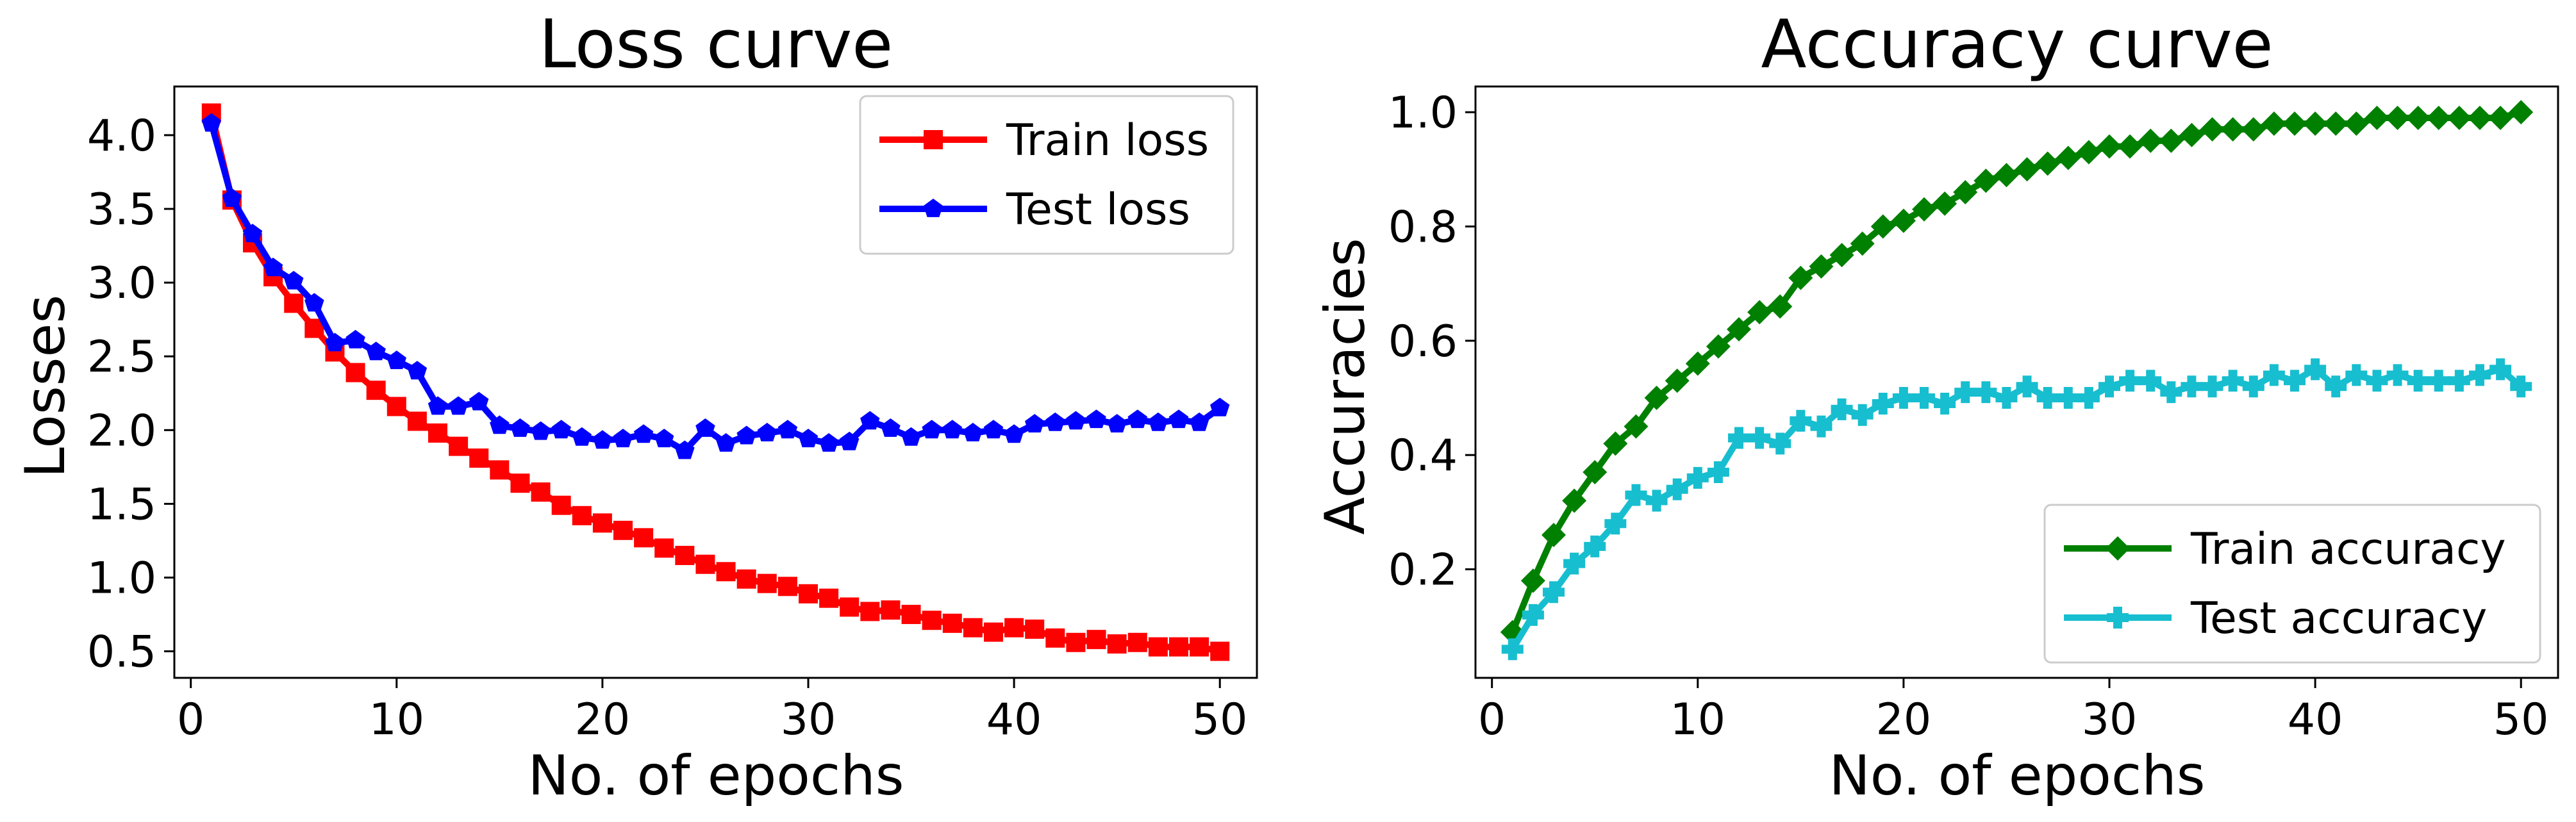 The image size is (2576, 822). What do you see at coordinates (121, 357) in the screenshot?
I see `y-tick-label: 2.5` at bounding box center [121, 357].